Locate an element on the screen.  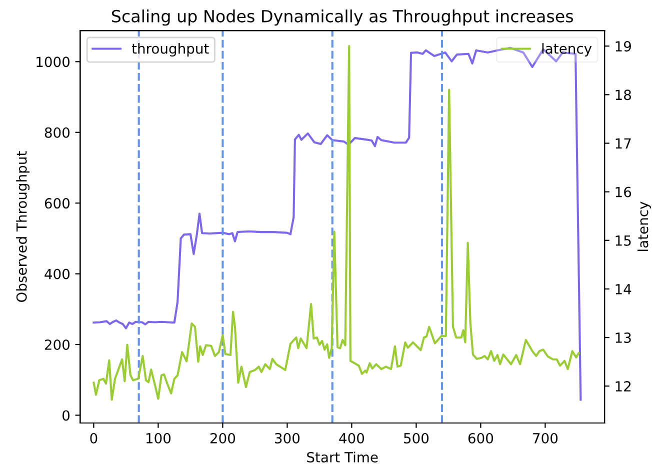
y-tick-label: 600 is located at coordinates (57, 203).